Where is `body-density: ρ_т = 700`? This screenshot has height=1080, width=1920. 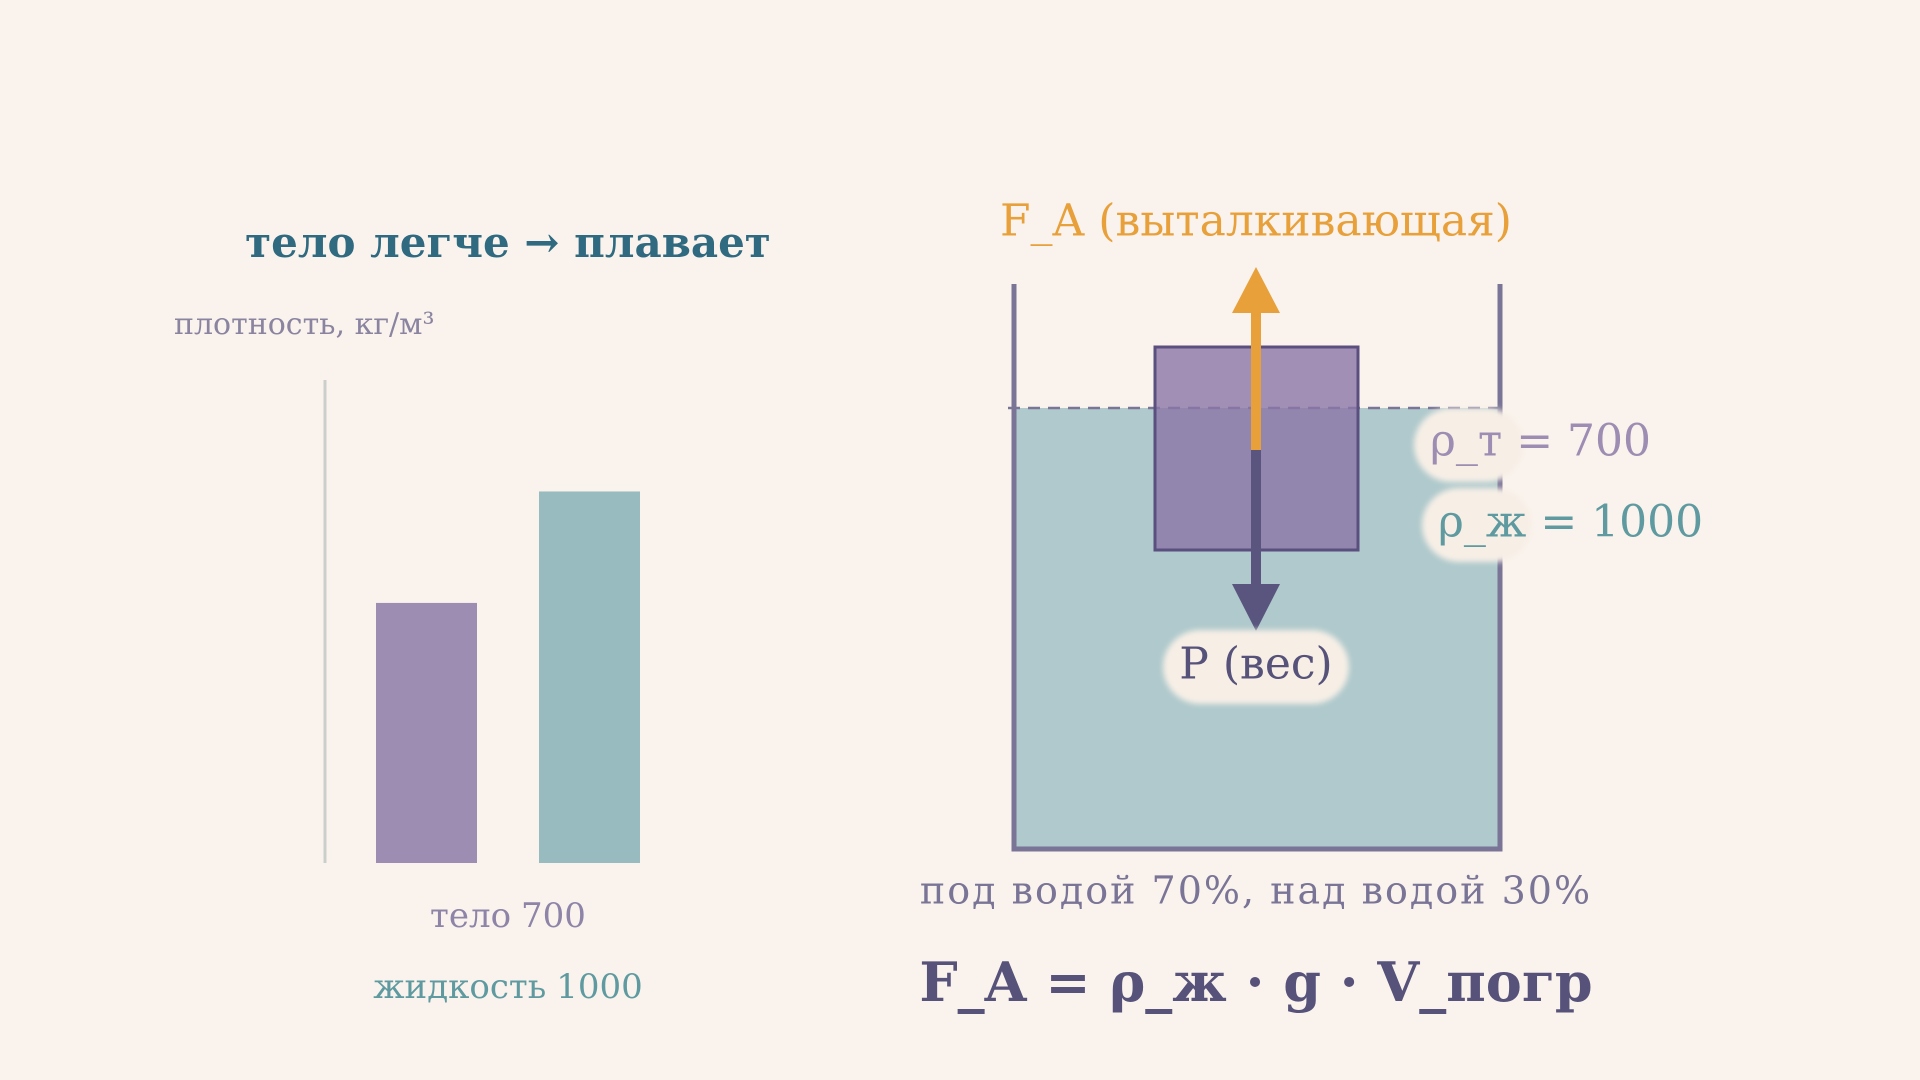
body-density: ρ_т = 700 is located at coordinates (1540, 441).